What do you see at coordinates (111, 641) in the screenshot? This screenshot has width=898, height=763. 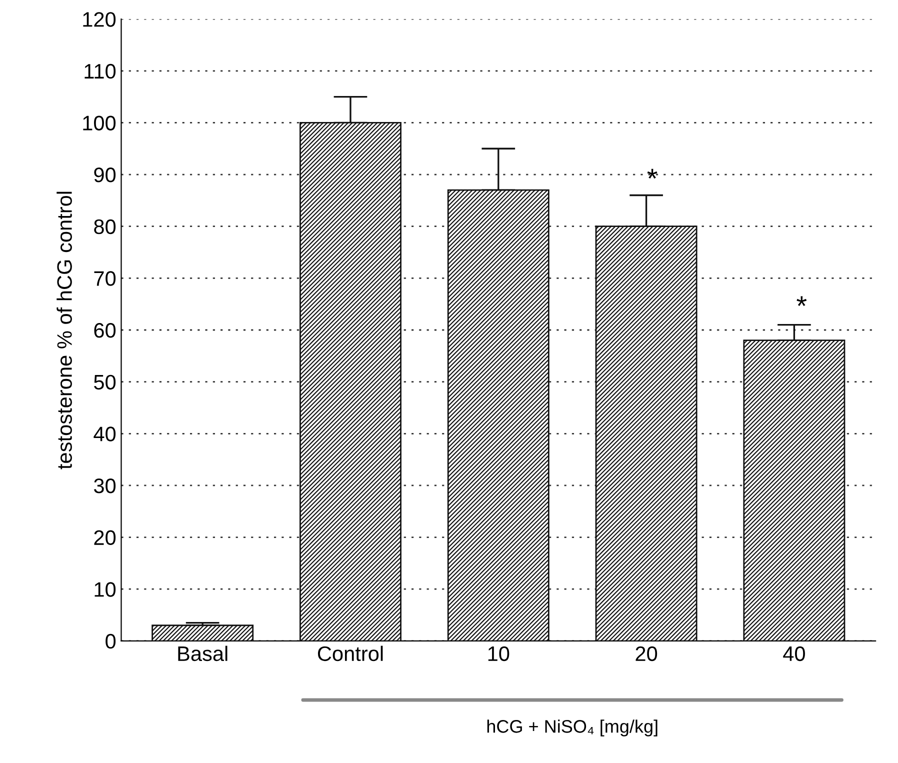 I see `y-tick-label: 0` at bounding box center [111, 641].